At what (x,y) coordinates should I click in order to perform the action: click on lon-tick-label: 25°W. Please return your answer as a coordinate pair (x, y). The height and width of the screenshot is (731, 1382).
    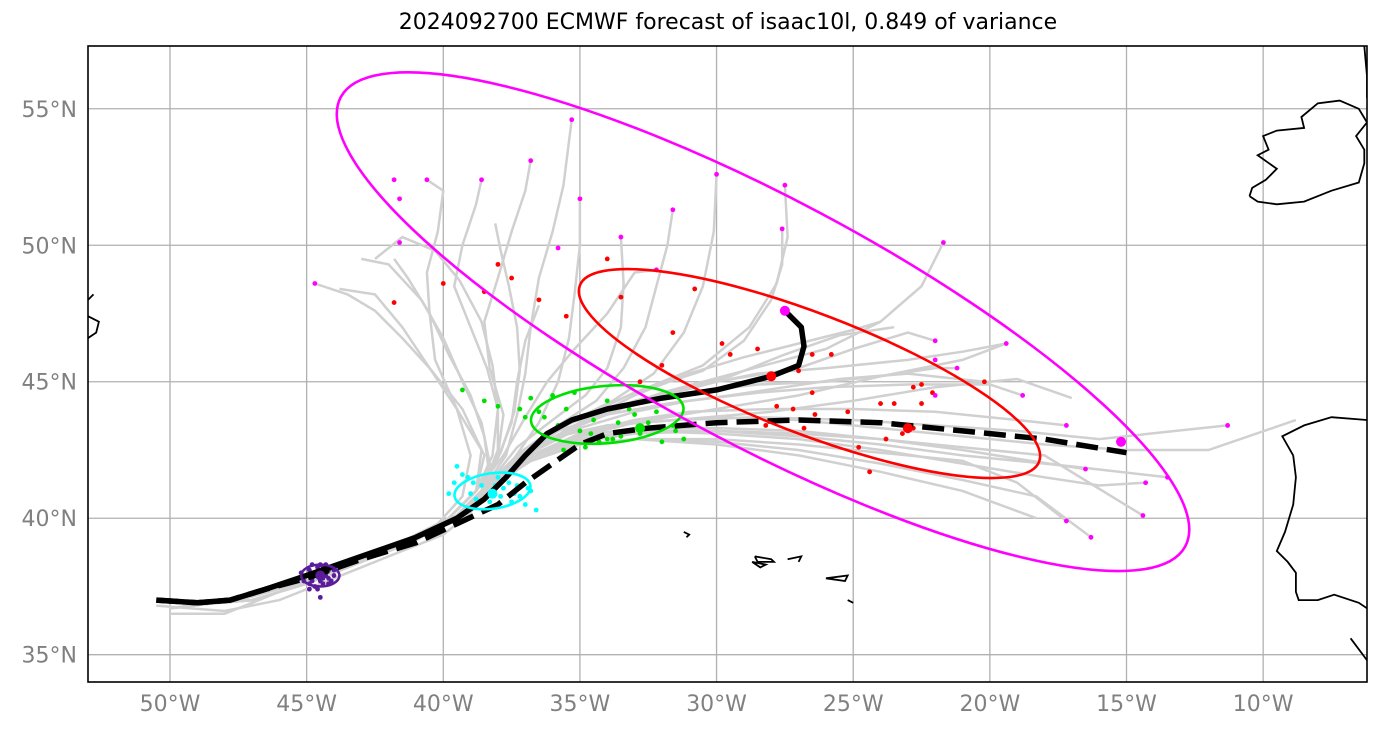
    Looking at the image, I should click on (853, 704).